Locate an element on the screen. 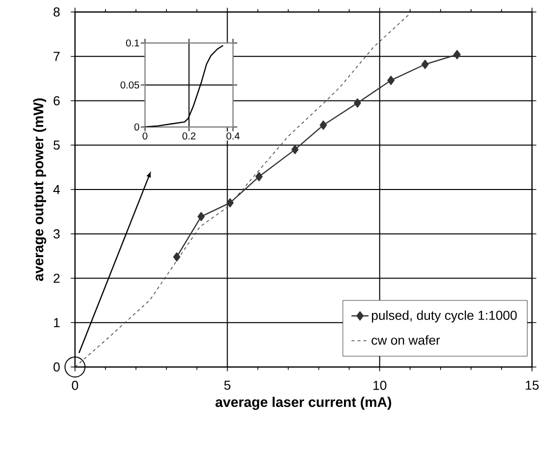 The height and width of the screenshot is (452, 543). y-tick-label: 3 is located at coordinates (57, 233).